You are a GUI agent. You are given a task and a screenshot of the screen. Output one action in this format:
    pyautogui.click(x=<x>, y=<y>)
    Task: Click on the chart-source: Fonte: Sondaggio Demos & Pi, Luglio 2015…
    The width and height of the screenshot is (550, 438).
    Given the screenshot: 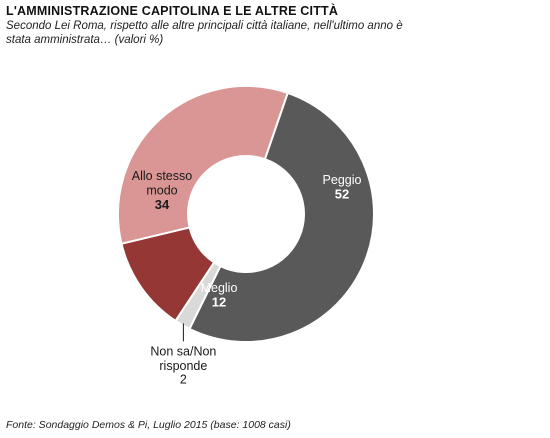 What is the action you would take?
    pyautogui.click(x=148, y=425)
    